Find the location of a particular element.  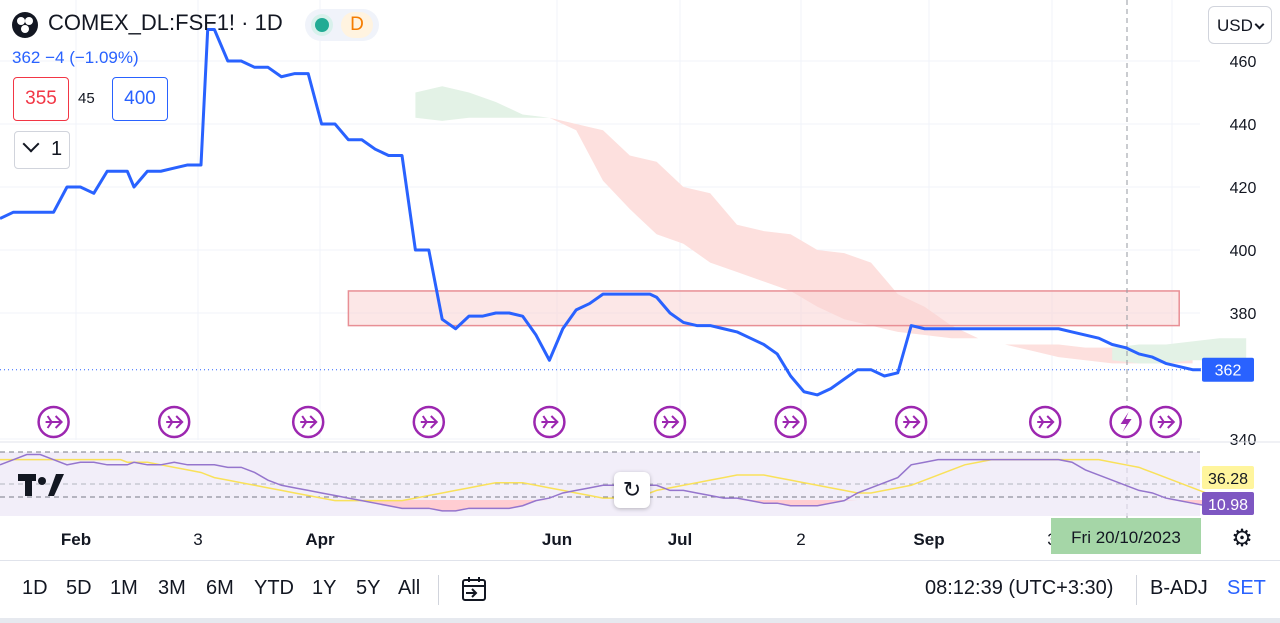

timeframe-5y: 5Y is located at coordinates (368, 588).